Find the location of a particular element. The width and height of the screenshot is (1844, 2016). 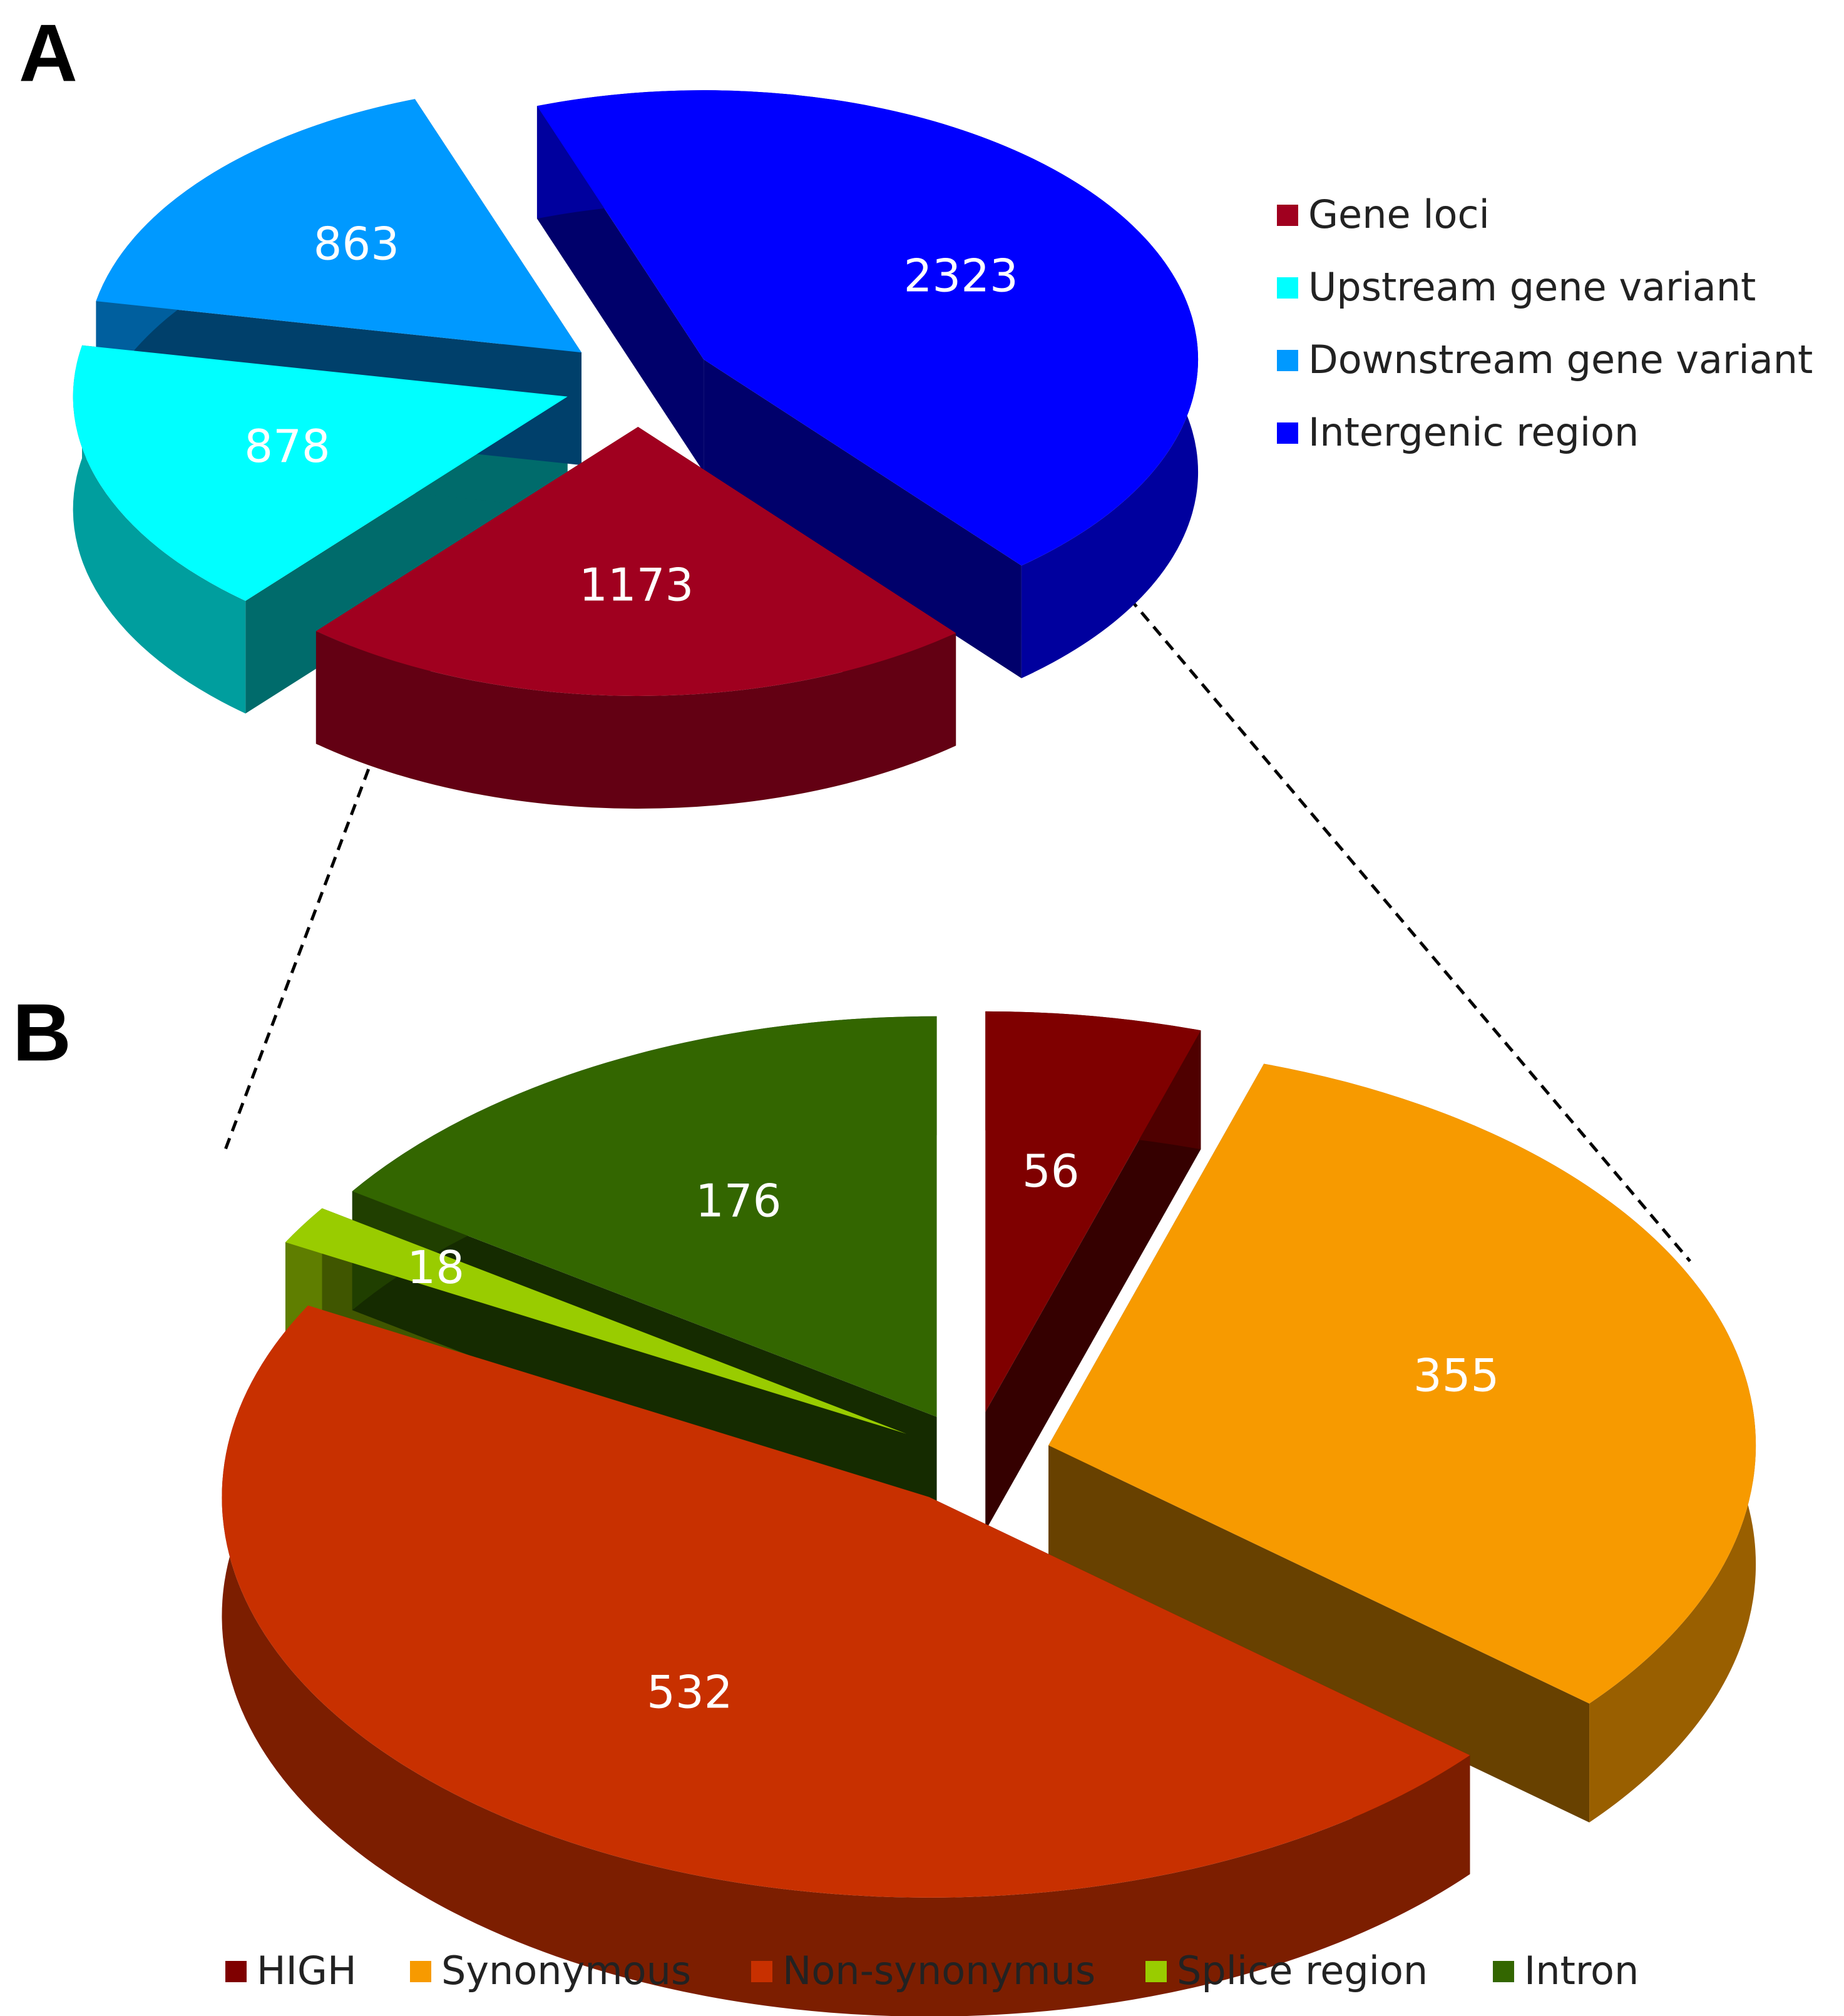

data-label: 176 is located at coordinates (738, 1201).